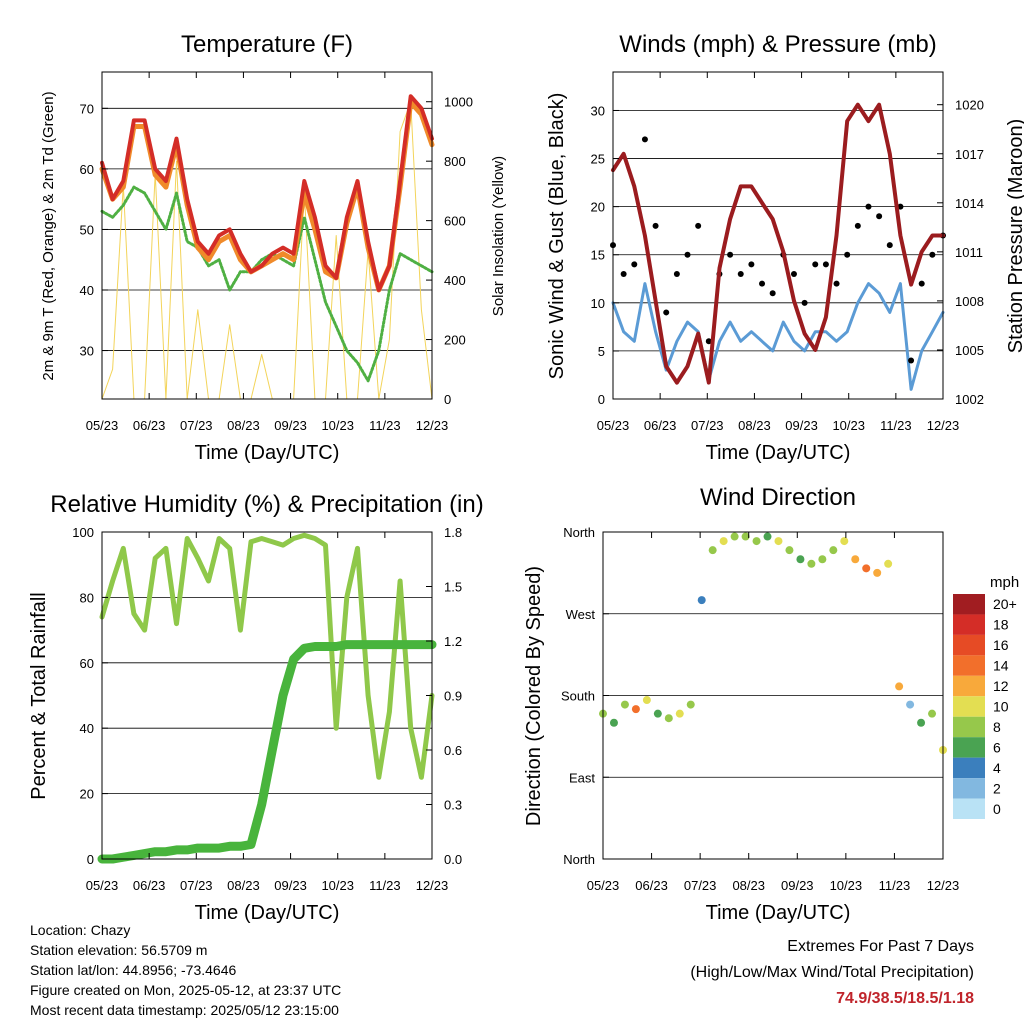 This screenshot has height=1024, width=1024. Describe the element at coordinates (969, 350) in the screenshot. I see `winds-y2-tick-label: 1005` at that location.